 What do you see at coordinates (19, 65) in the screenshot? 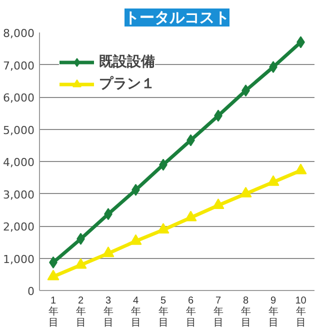
I see `y-tick-label: 7,000` at bounding box center [19, 65].